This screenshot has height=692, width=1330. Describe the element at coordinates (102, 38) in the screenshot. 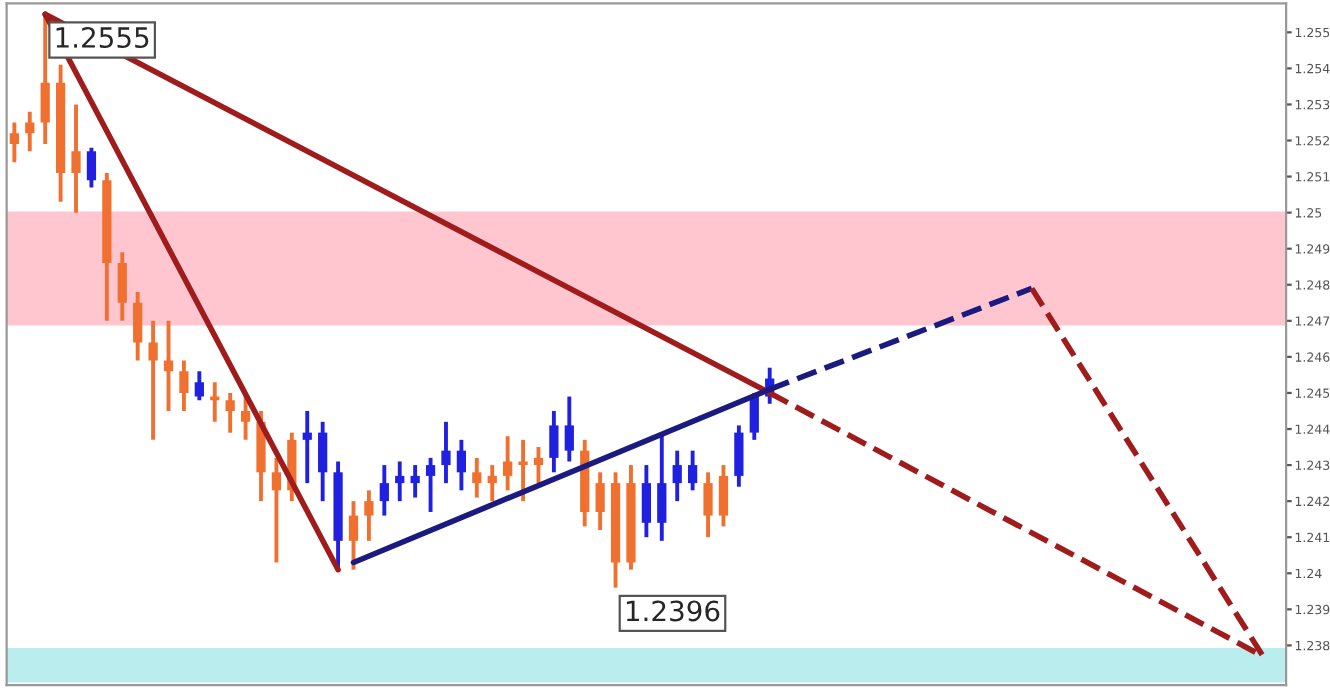

I see `annotation: 1.2555` at that location.